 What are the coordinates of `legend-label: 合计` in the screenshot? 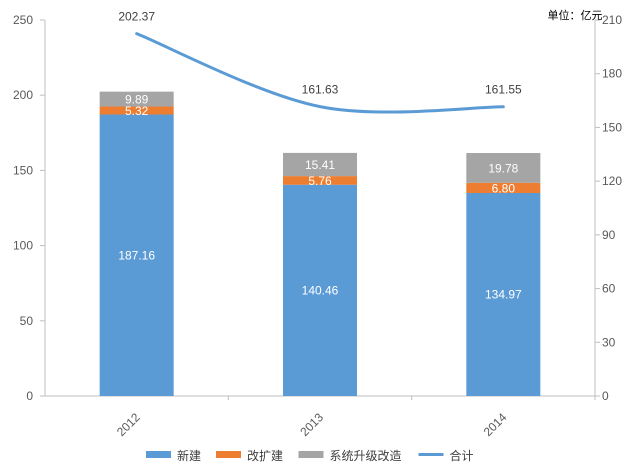 It's located at (462, 455).